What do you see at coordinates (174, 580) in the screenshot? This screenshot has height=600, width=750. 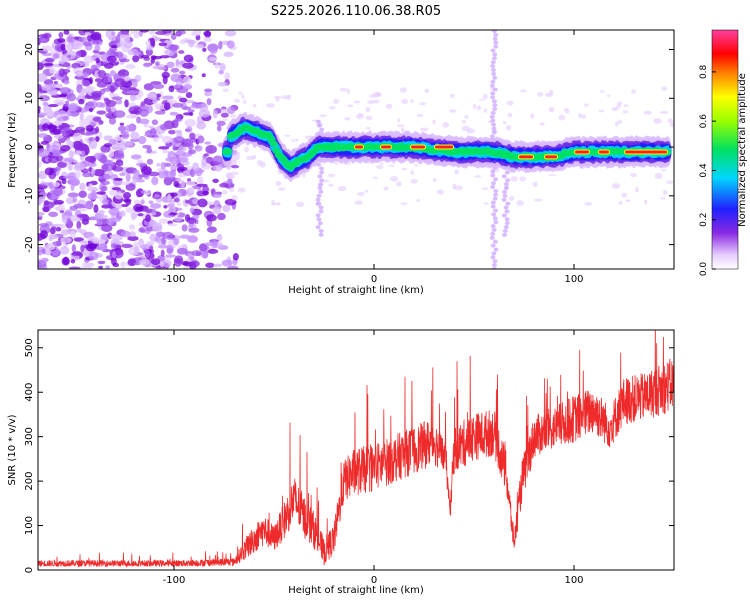 I see `x-tick-label: -100` at bounding box center [174, 580].